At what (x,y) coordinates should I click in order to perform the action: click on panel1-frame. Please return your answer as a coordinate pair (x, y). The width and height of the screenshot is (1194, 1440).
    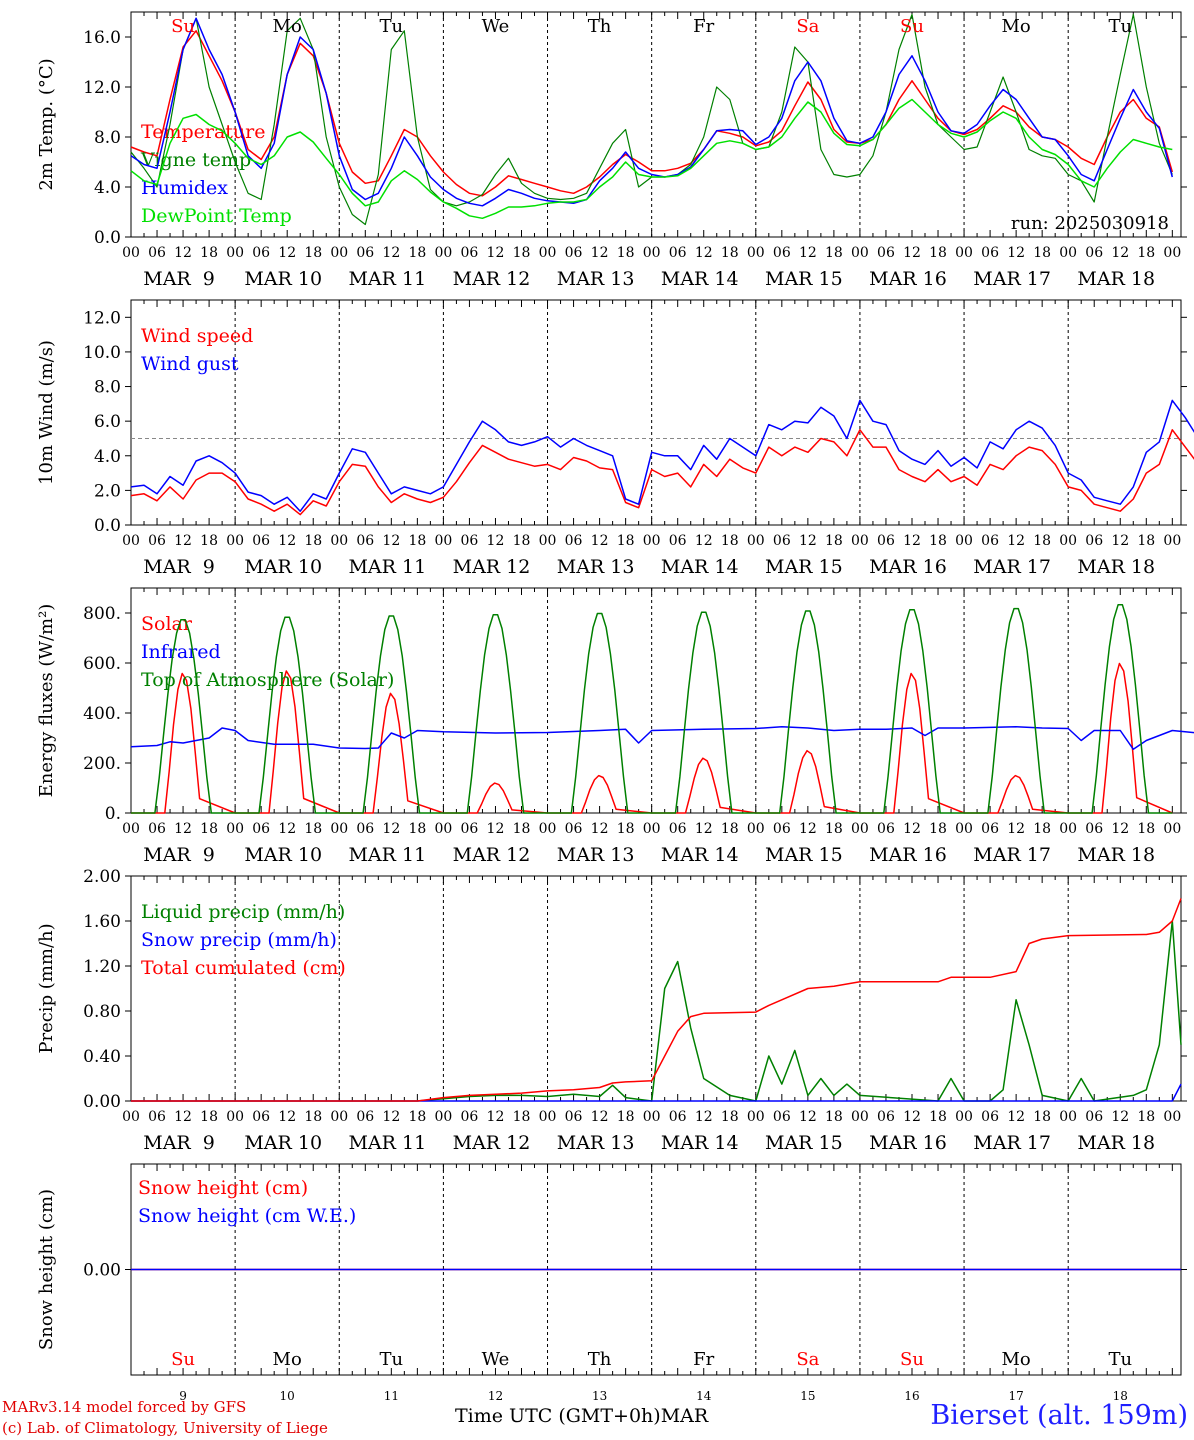
    Looking at the image, I should click on (656, 124).